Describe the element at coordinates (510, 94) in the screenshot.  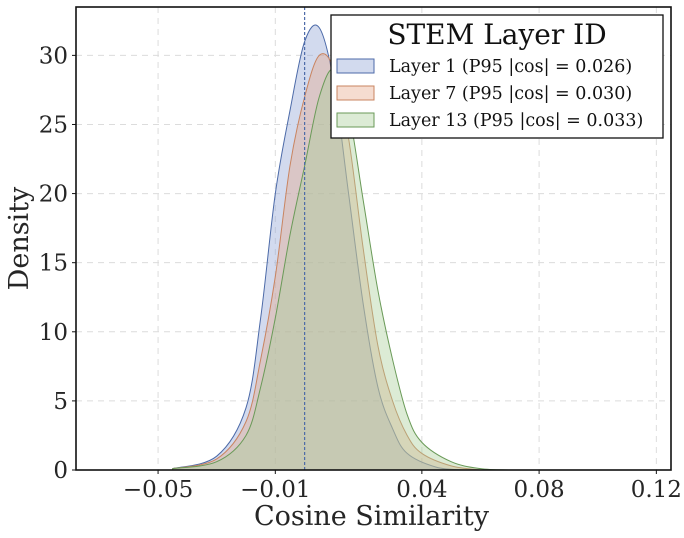
I see `legend-label-layer-7: Layer 7 (P95 |cos| = 0.030)` at that location.